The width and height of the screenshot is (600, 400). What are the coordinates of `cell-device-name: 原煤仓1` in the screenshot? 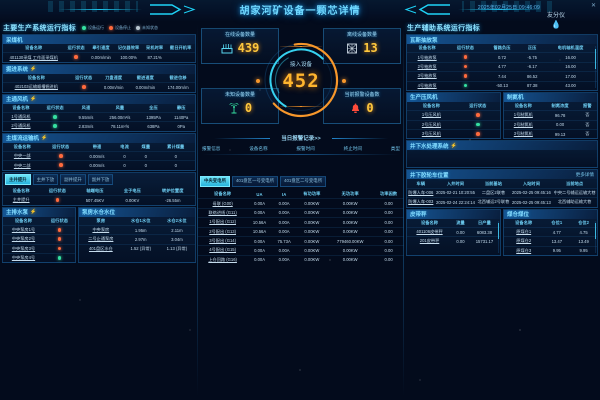 It's located at (524, 231).